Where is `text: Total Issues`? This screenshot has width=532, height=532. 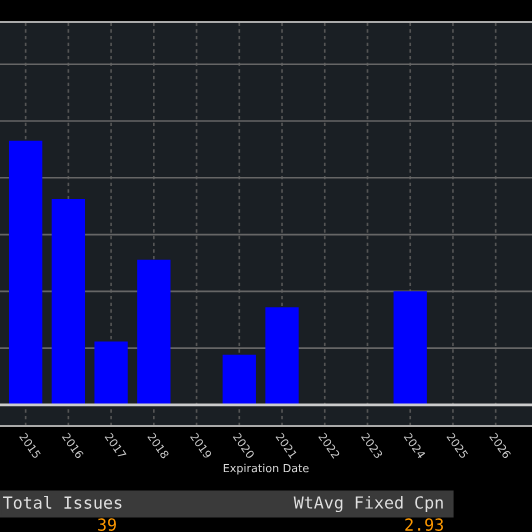 text: Total Issues is located at coordinates (62, 502).